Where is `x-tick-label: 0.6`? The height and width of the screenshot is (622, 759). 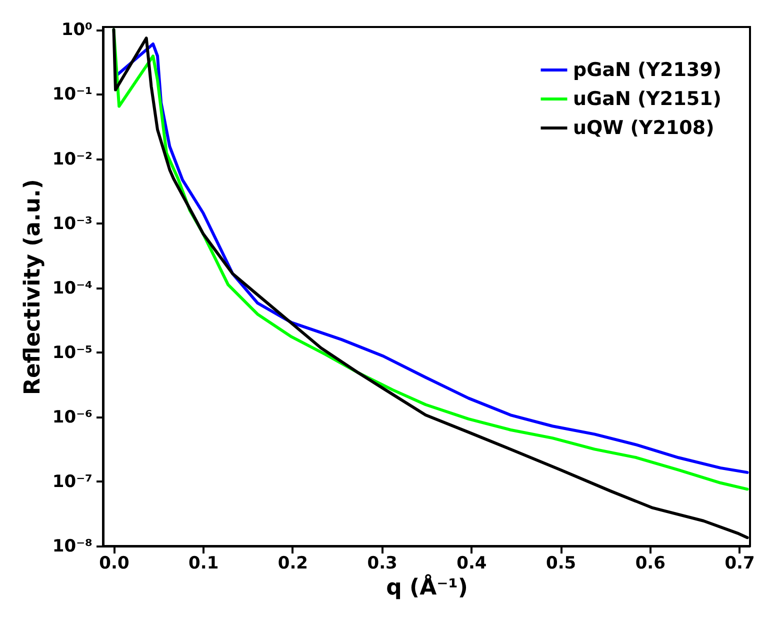 x-tick-label: 0.6 is located at coordinates (650, 564).